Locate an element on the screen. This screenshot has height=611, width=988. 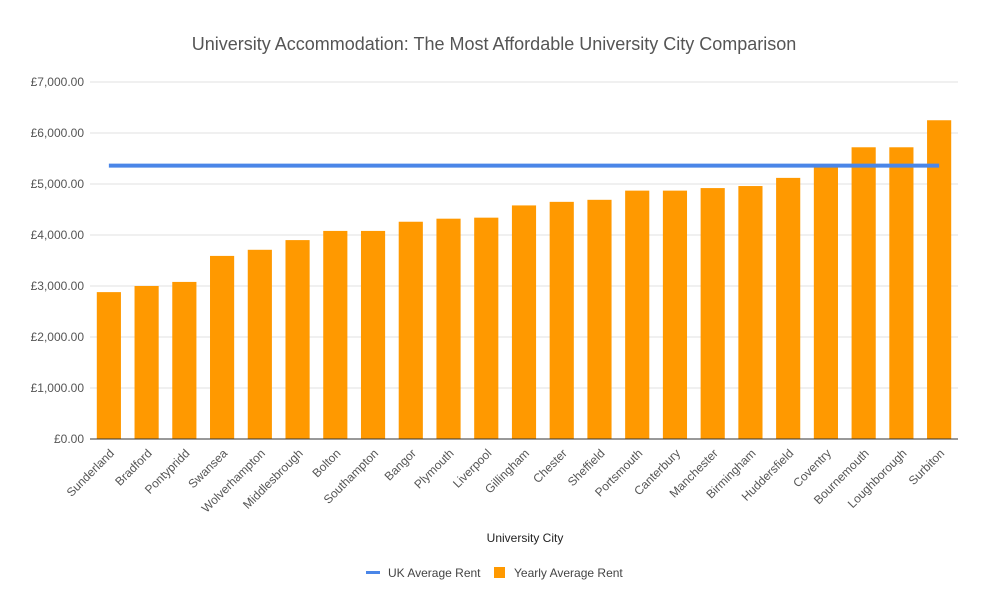
legend-item-bar: Yearly Average Rent is located at coordinates (558, 573).